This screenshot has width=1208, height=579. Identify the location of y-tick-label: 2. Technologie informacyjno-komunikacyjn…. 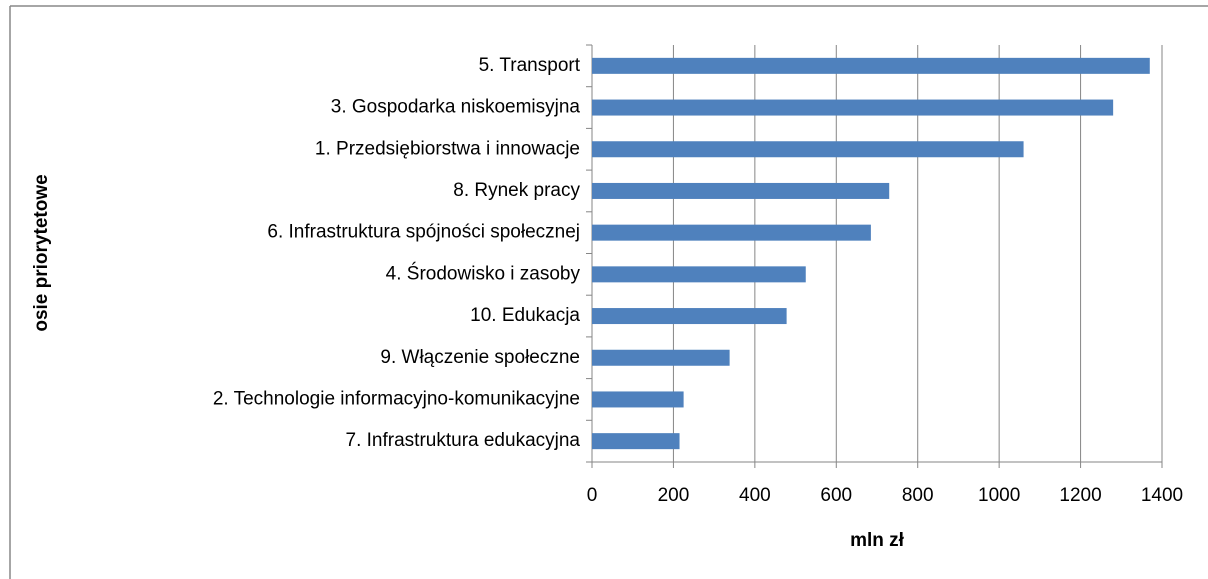
(396, 398).